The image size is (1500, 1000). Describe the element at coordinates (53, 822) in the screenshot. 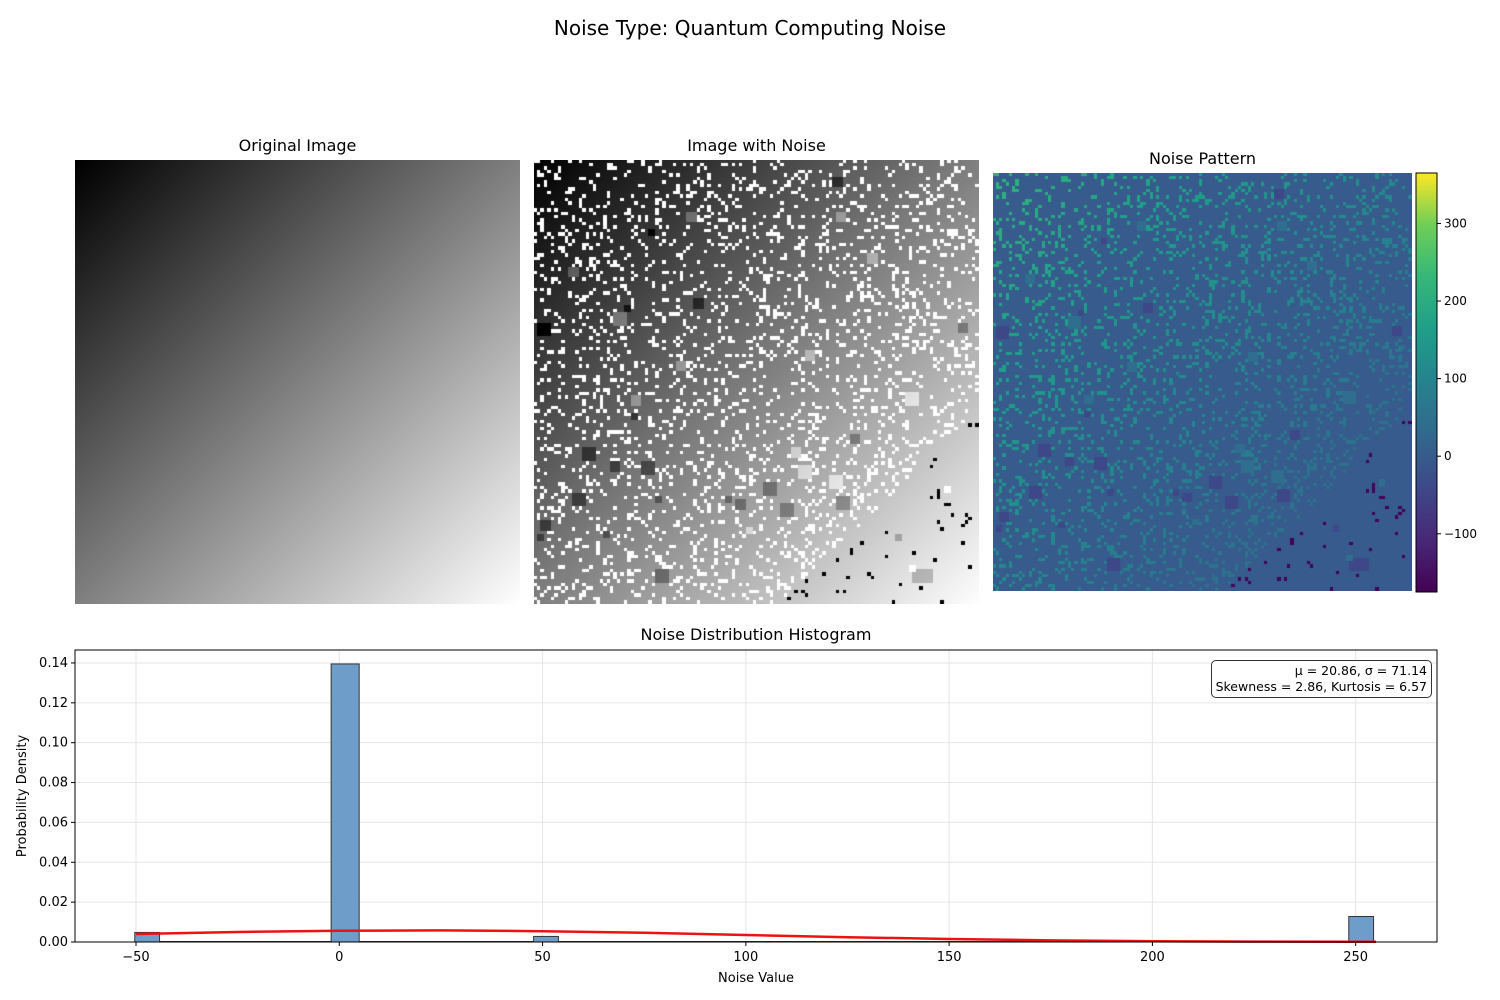

I see `y-tick-label: 0.06` at that location.